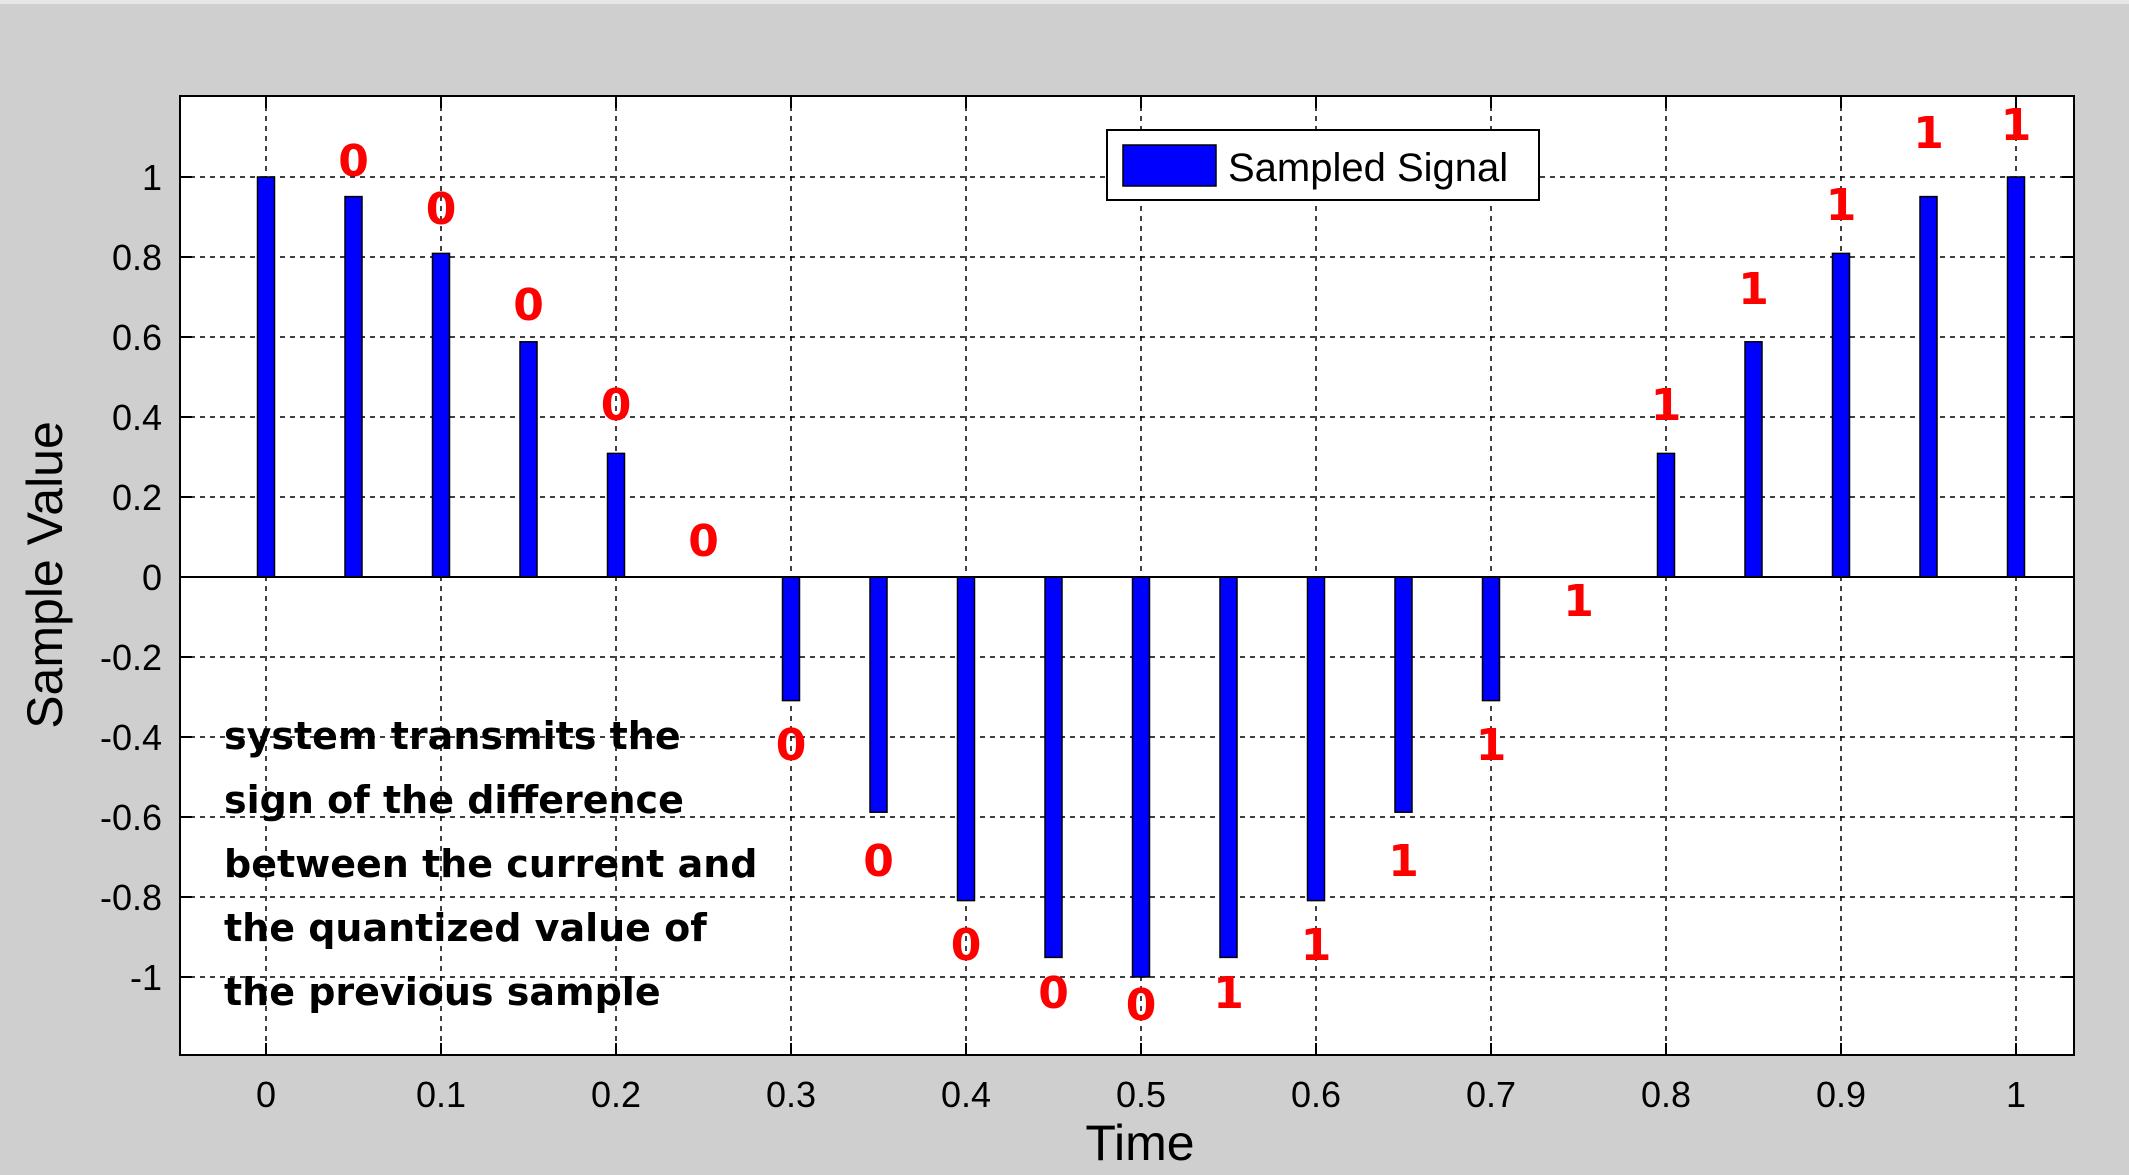  I want to click on bit-label-18: 1, so click(1928, 133).